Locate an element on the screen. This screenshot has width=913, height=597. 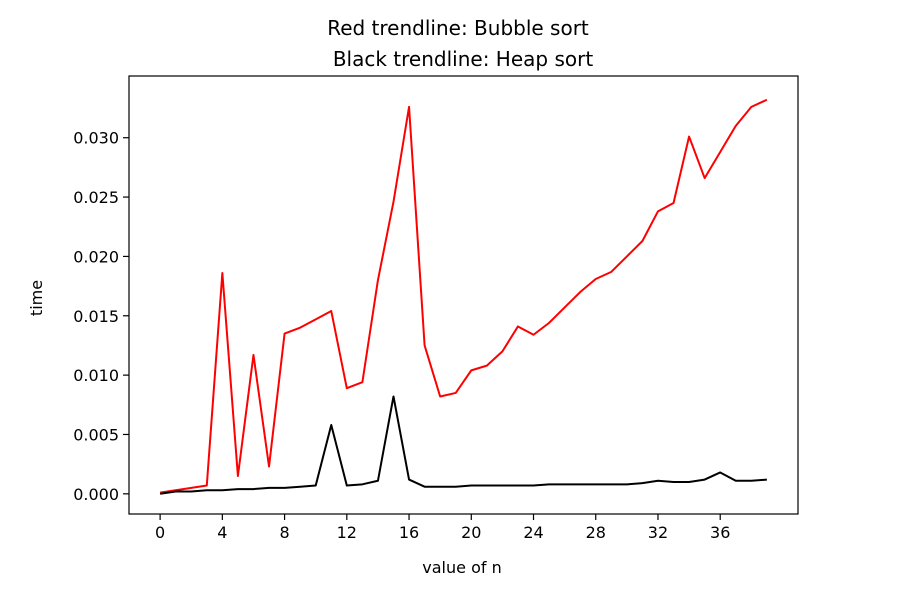
x-tick-label: 28 is located at coordinates (596, 532).